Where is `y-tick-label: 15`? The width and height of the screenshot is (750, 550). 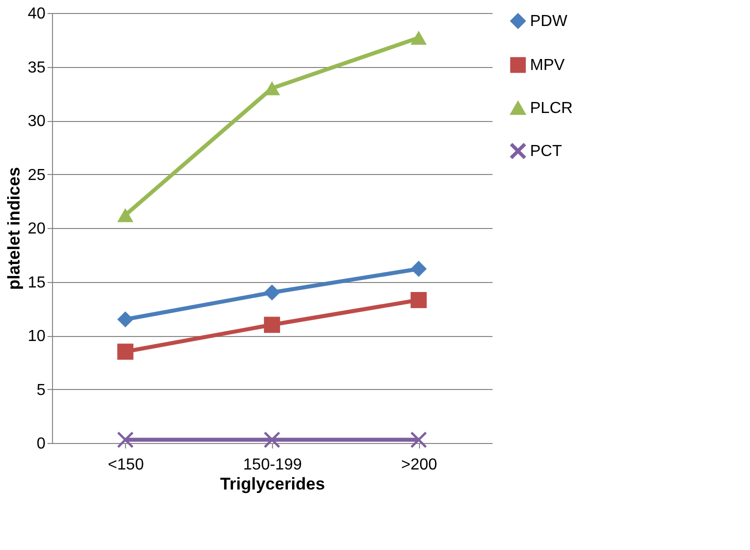
y-tick-label: 15 is located at coordinates (37, 283).